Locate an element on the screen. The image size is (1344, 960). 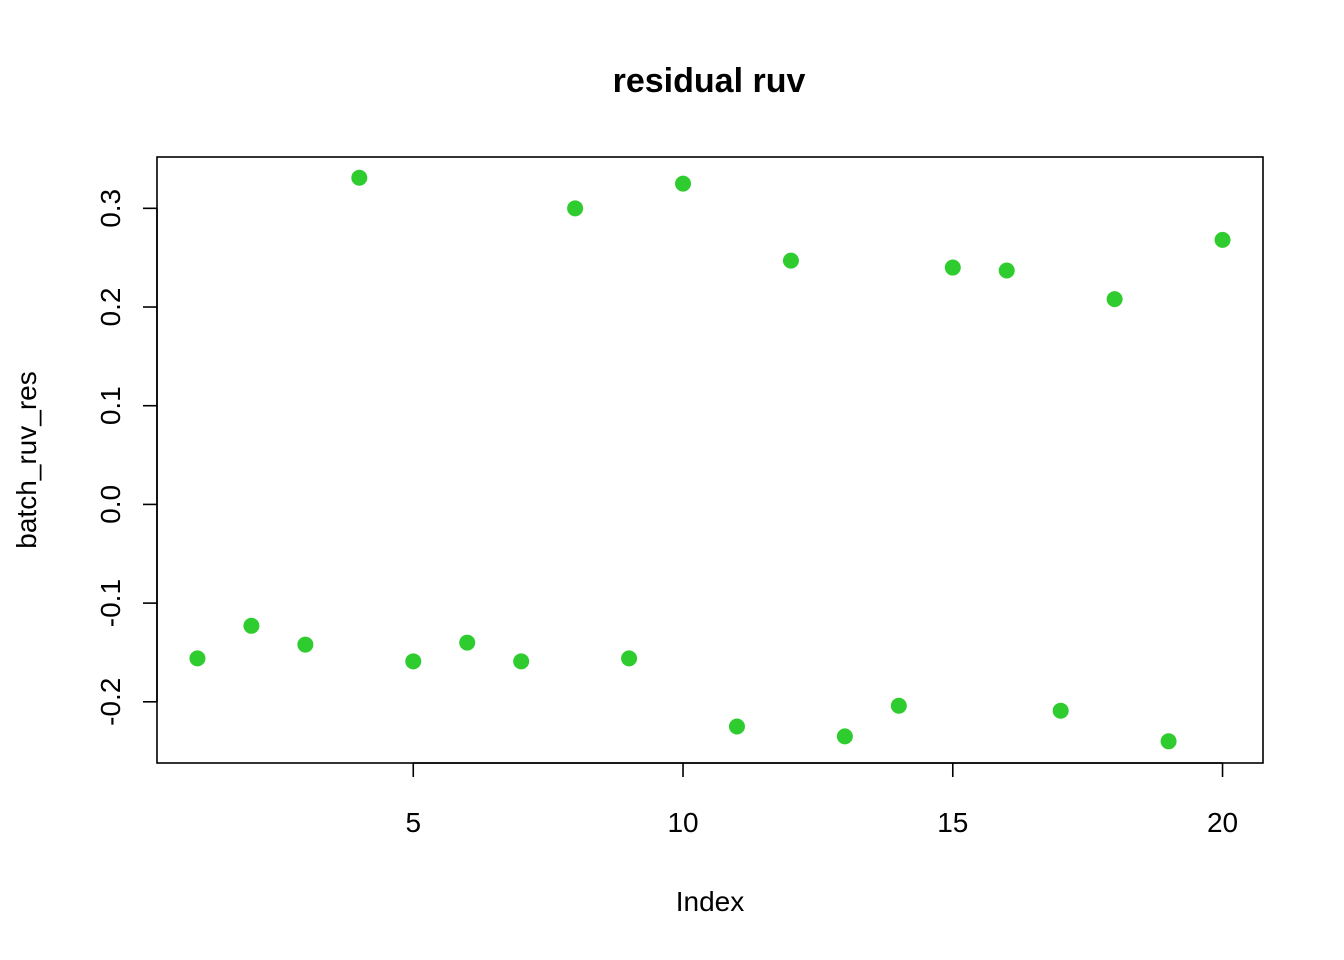
y-axis-label: batch_ruv_res is located at coordinates (26, 459).